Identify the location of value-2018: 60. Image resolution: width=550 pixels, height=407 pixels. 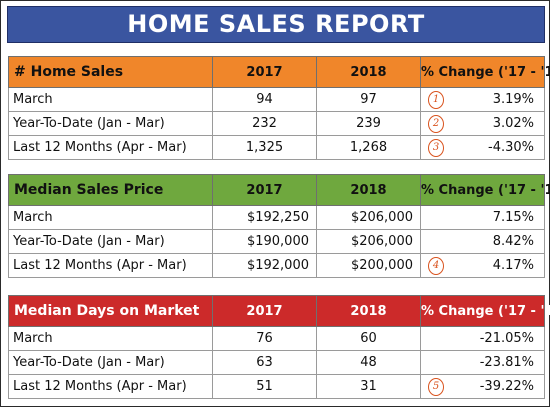
(368, 338).